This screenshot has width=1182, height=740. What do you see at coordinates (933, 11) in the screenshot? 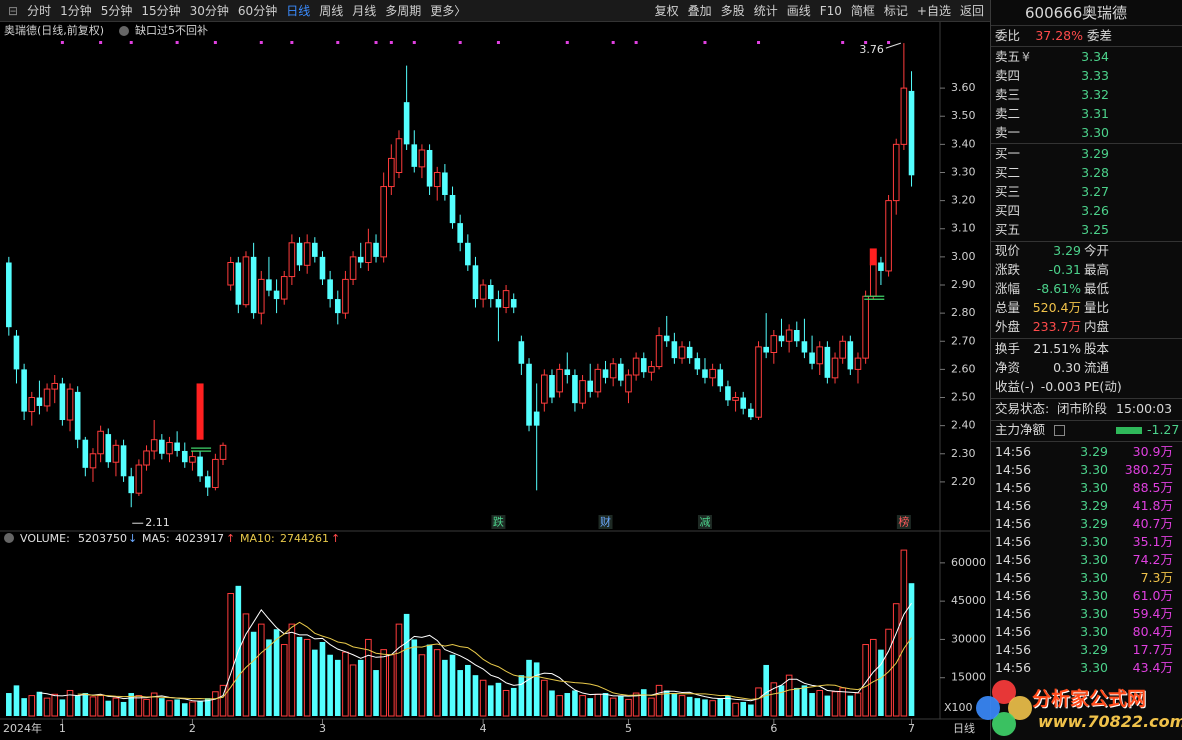
I see `tool-button: +自选` at bounding box center [933, 11].